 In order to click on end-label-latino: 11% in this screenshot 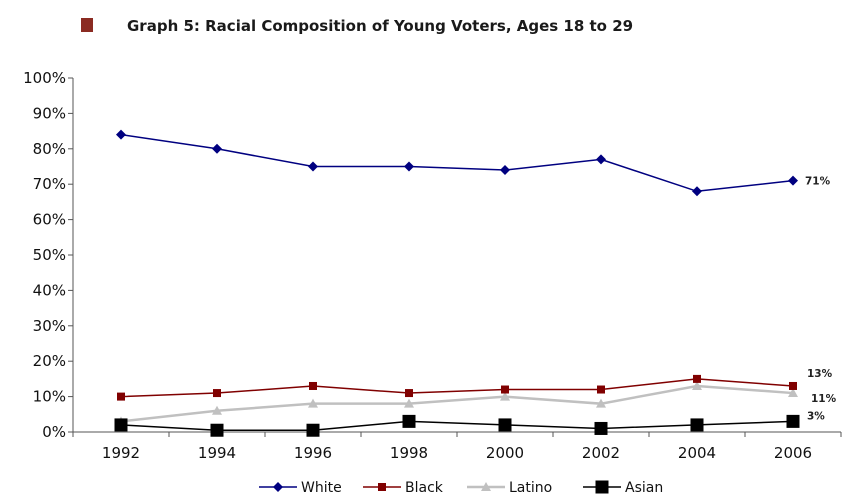, I will do `click(824, 399)`.